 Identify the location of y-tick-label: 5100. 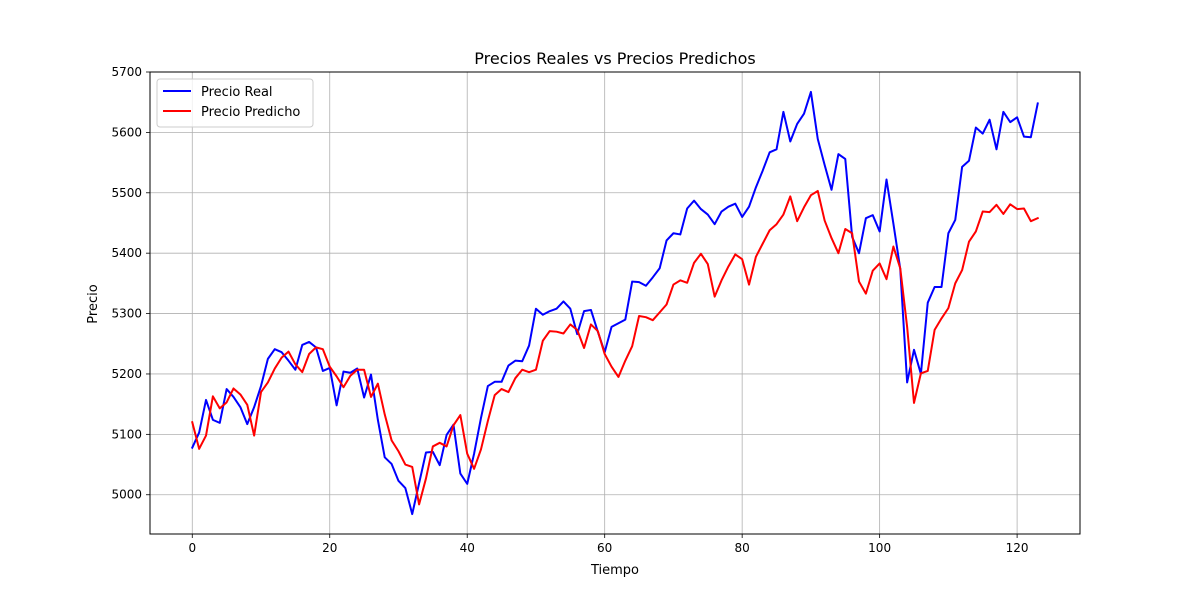
(126, 434).